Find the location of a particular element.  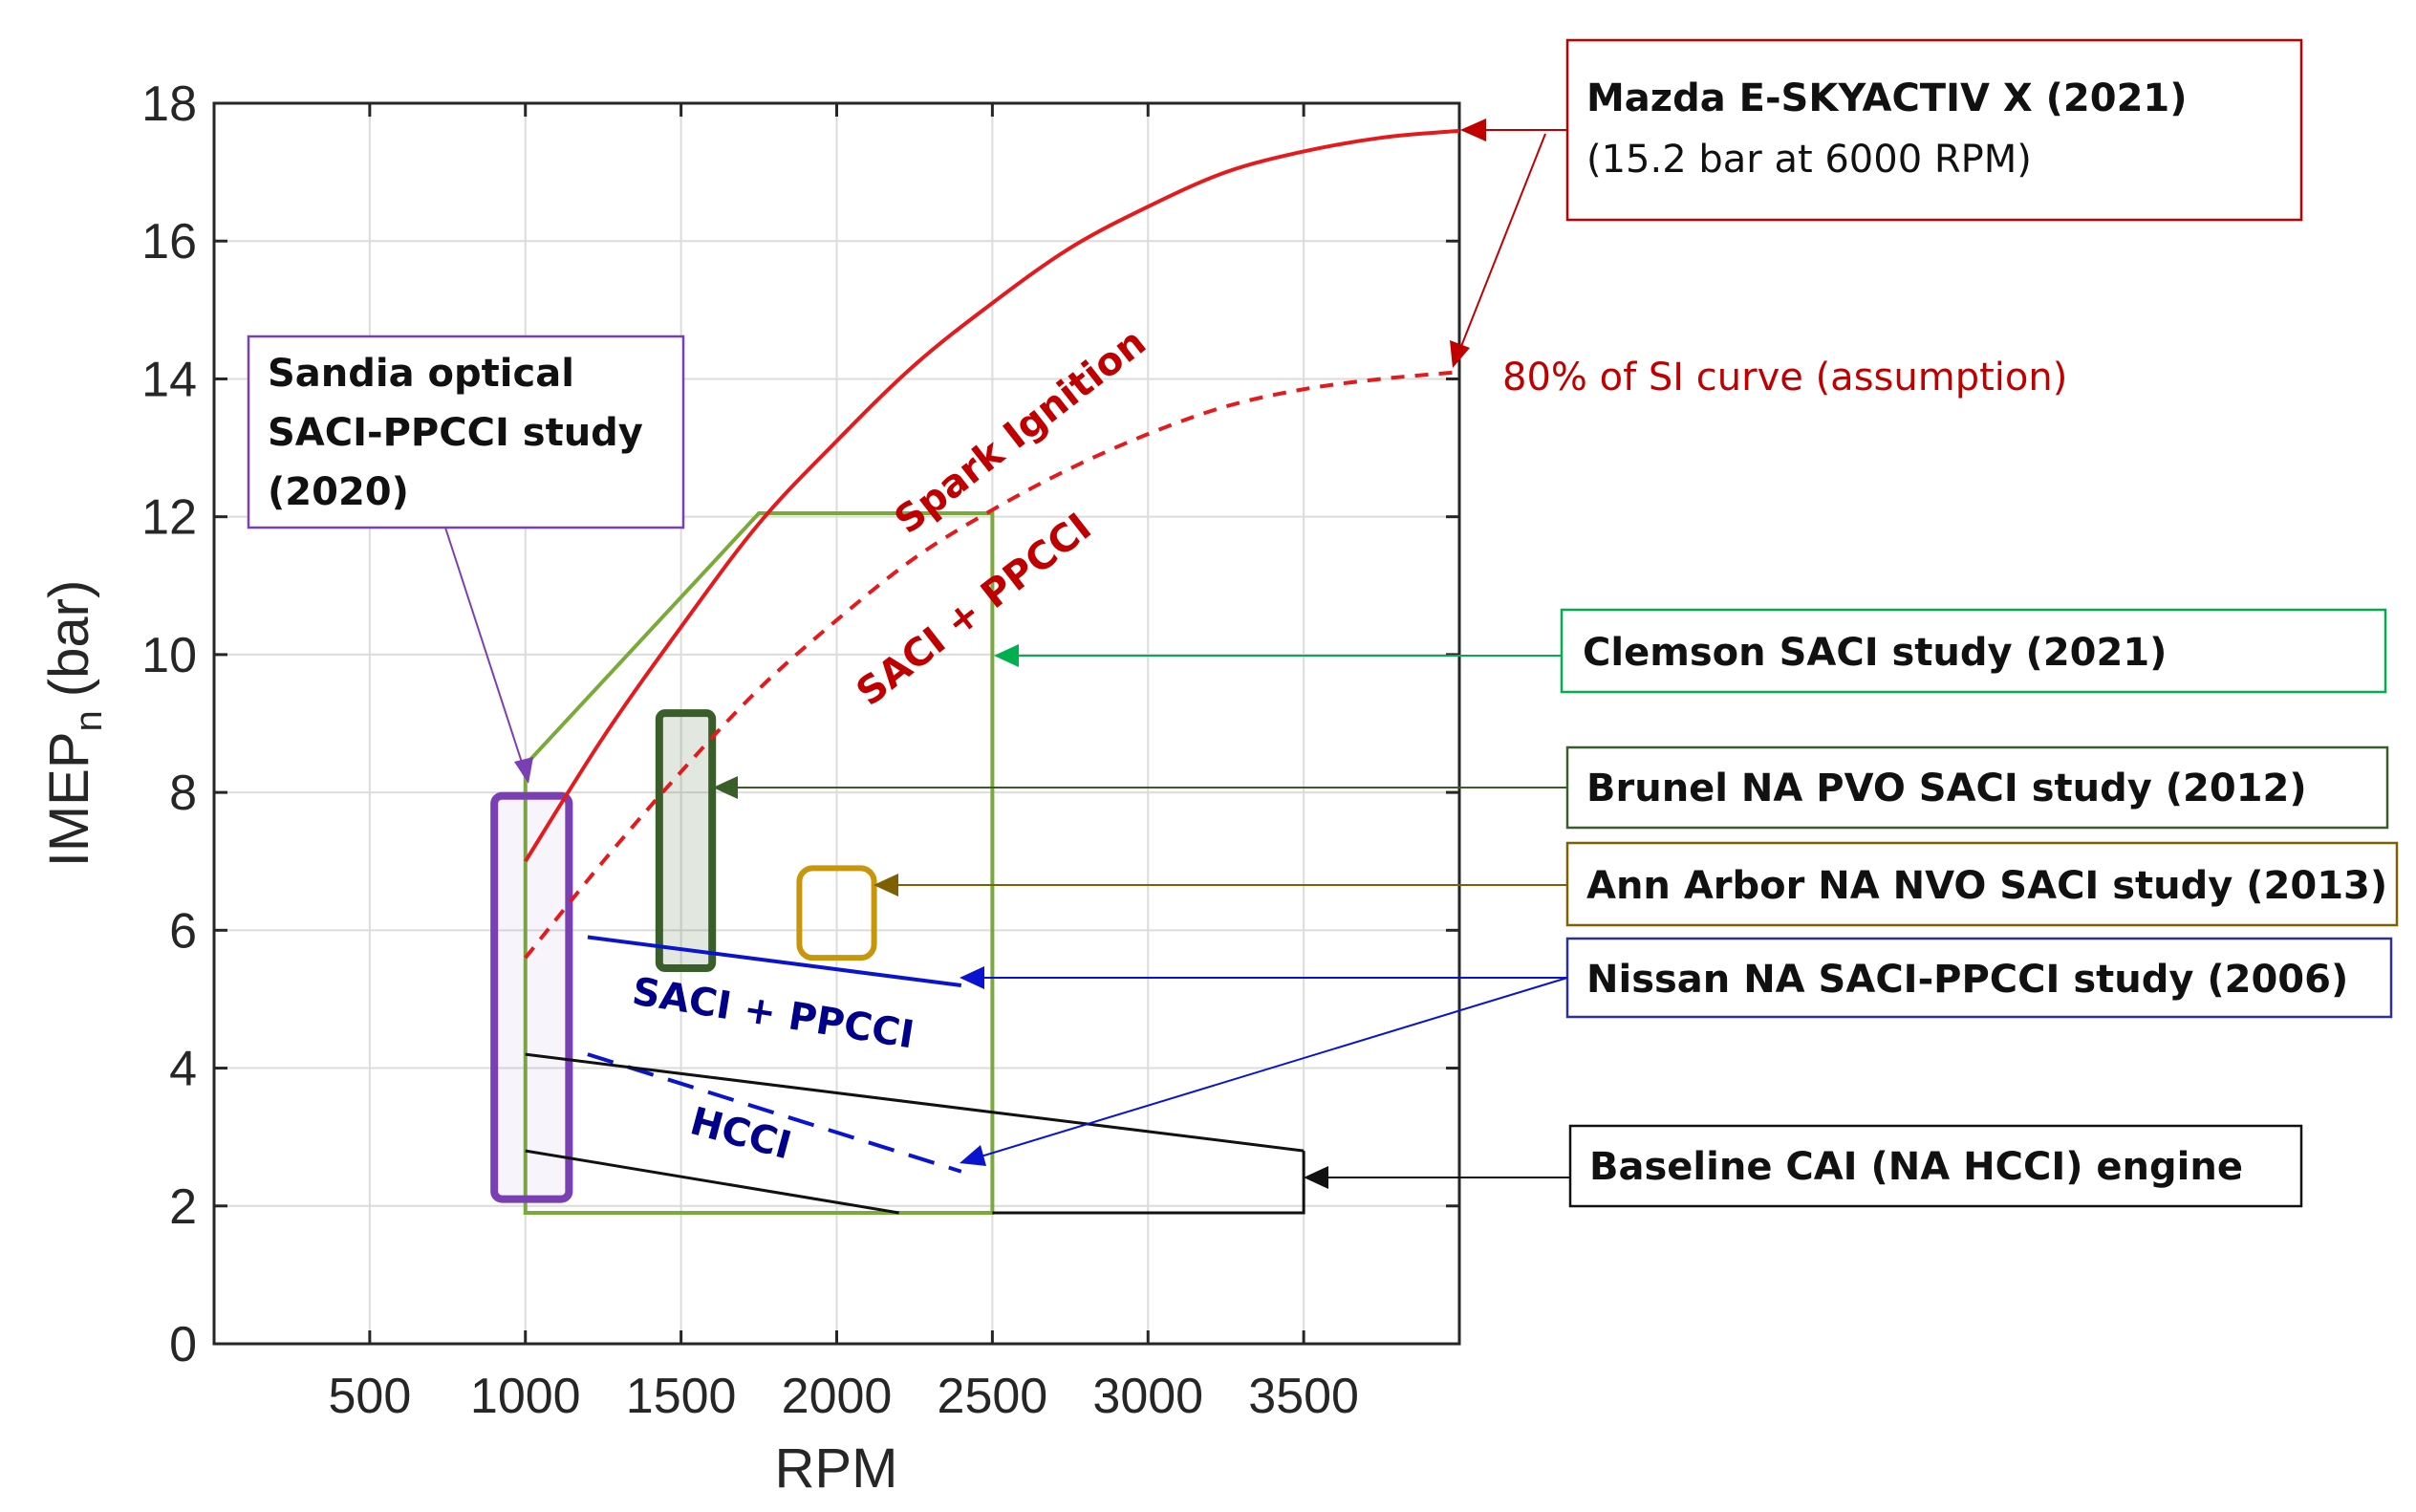

y-axis-title: IMEPn (bar) is located at coordinates (74, 724).